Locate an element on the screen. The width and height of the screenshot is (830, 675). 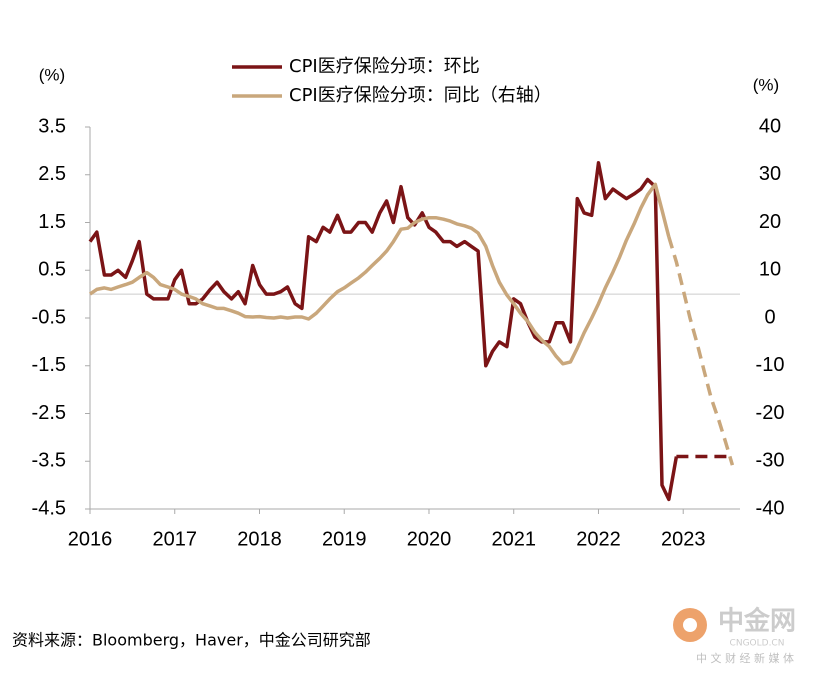
y-tick-label: 3.5 is located at coordinates (52, 126).